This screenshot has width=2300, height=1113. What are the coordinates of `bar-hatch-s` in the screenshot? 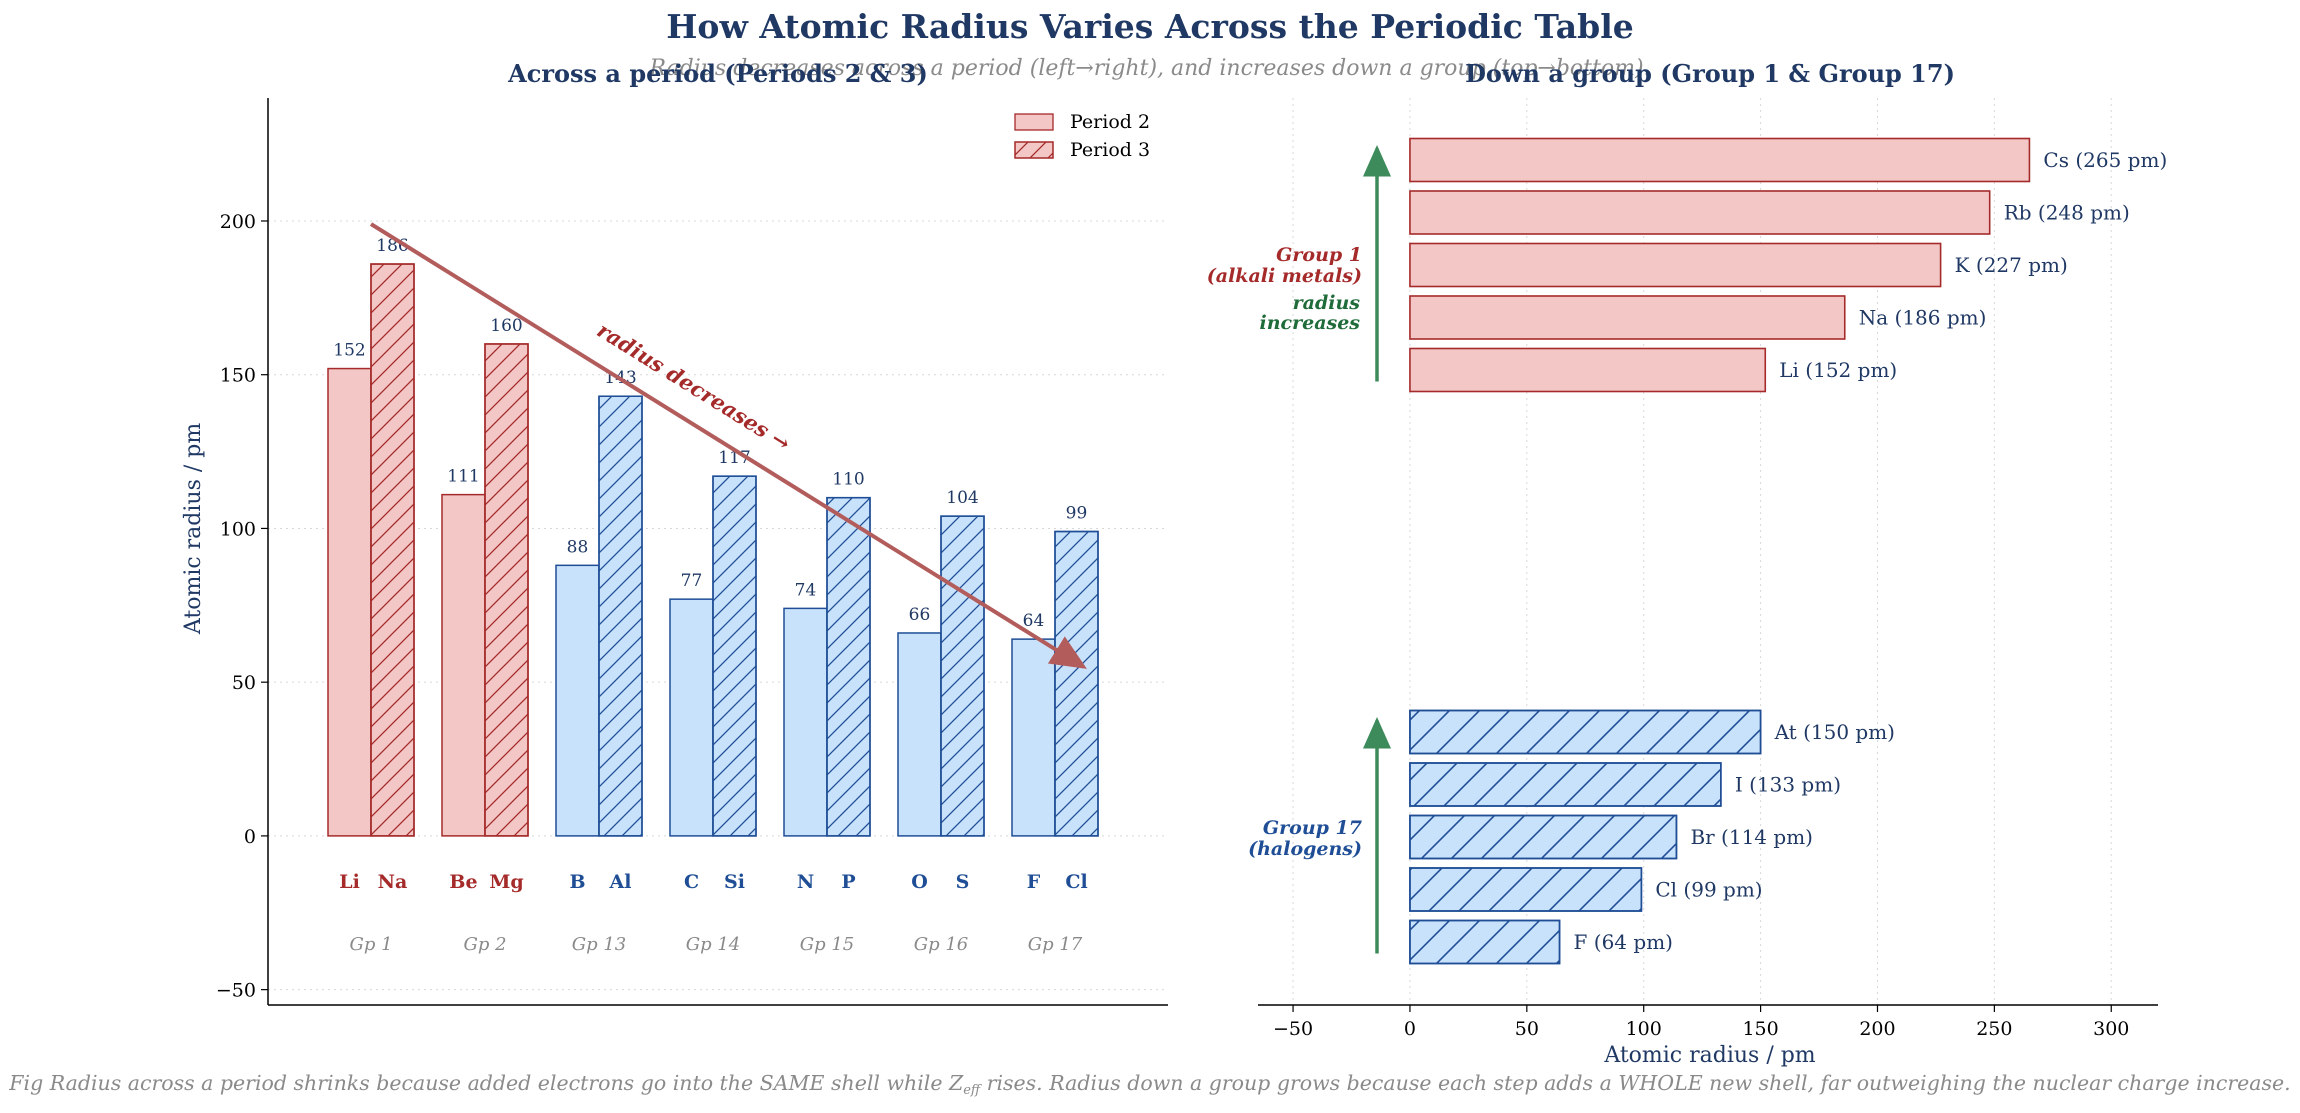 It's located at (962, 676).